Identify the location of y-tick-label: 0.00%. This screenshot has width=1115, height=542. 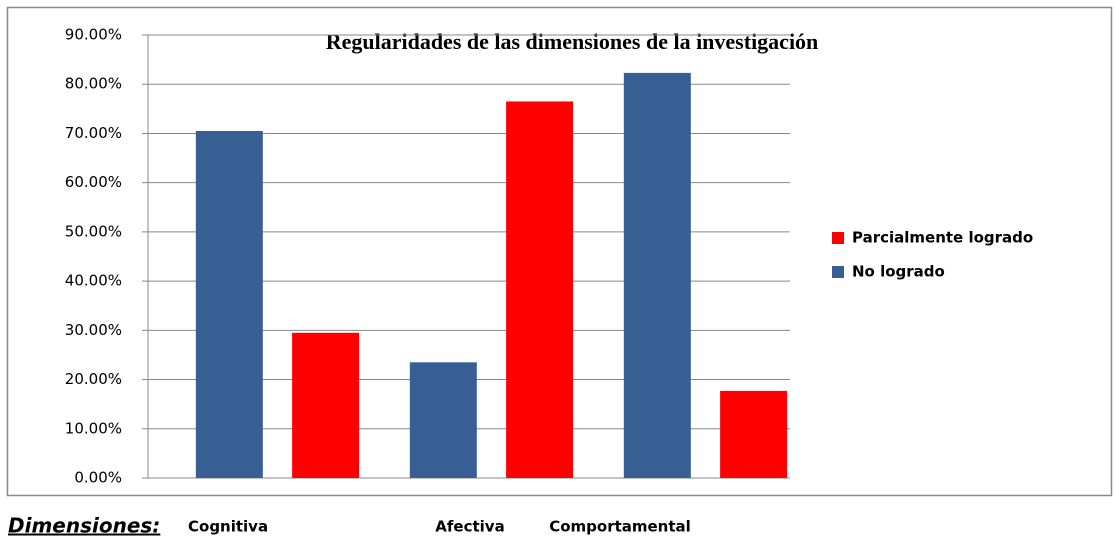
(98, 478).